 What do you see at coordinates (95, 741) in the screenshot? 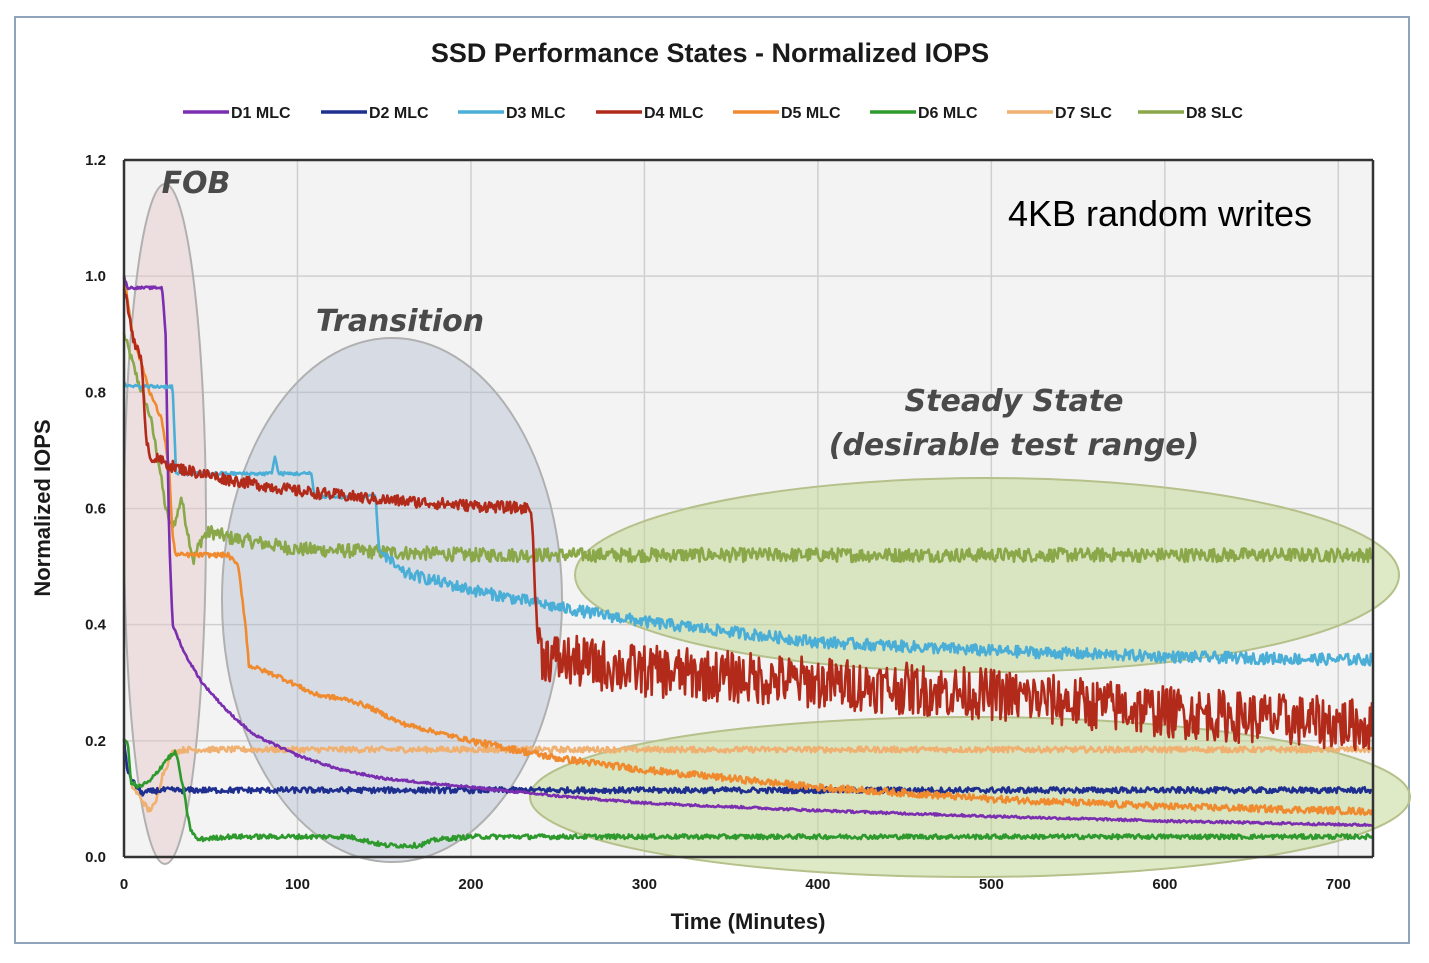
I see `y-tick-label: 0.2` at bounding box center [95, 741].